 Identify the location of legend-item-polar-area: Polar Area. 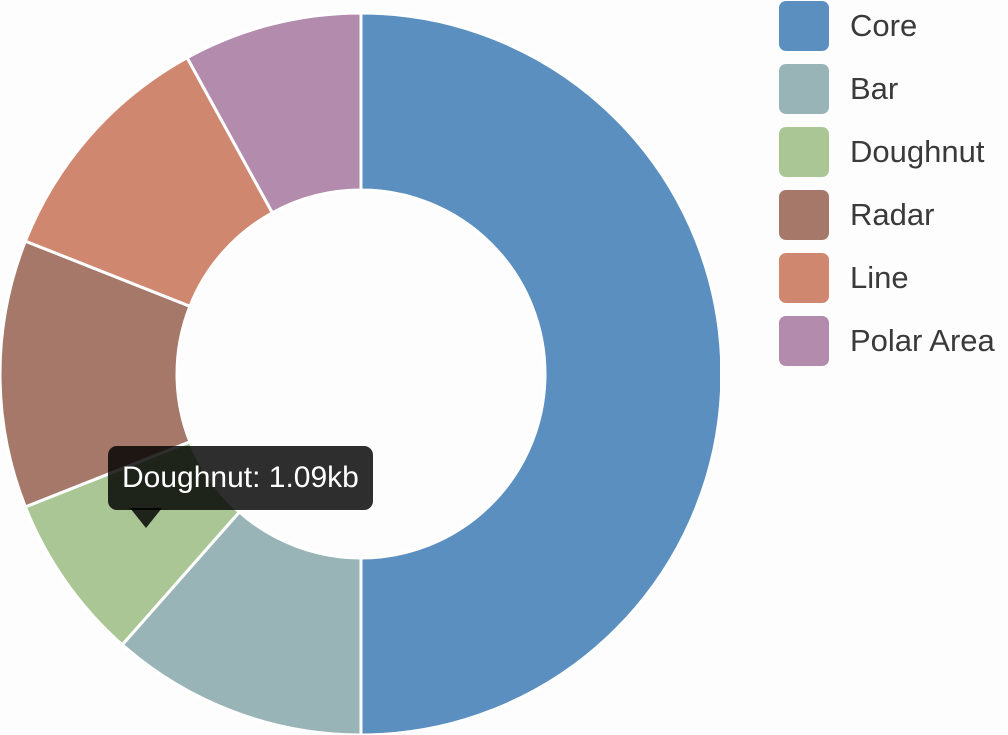
(893, 341).